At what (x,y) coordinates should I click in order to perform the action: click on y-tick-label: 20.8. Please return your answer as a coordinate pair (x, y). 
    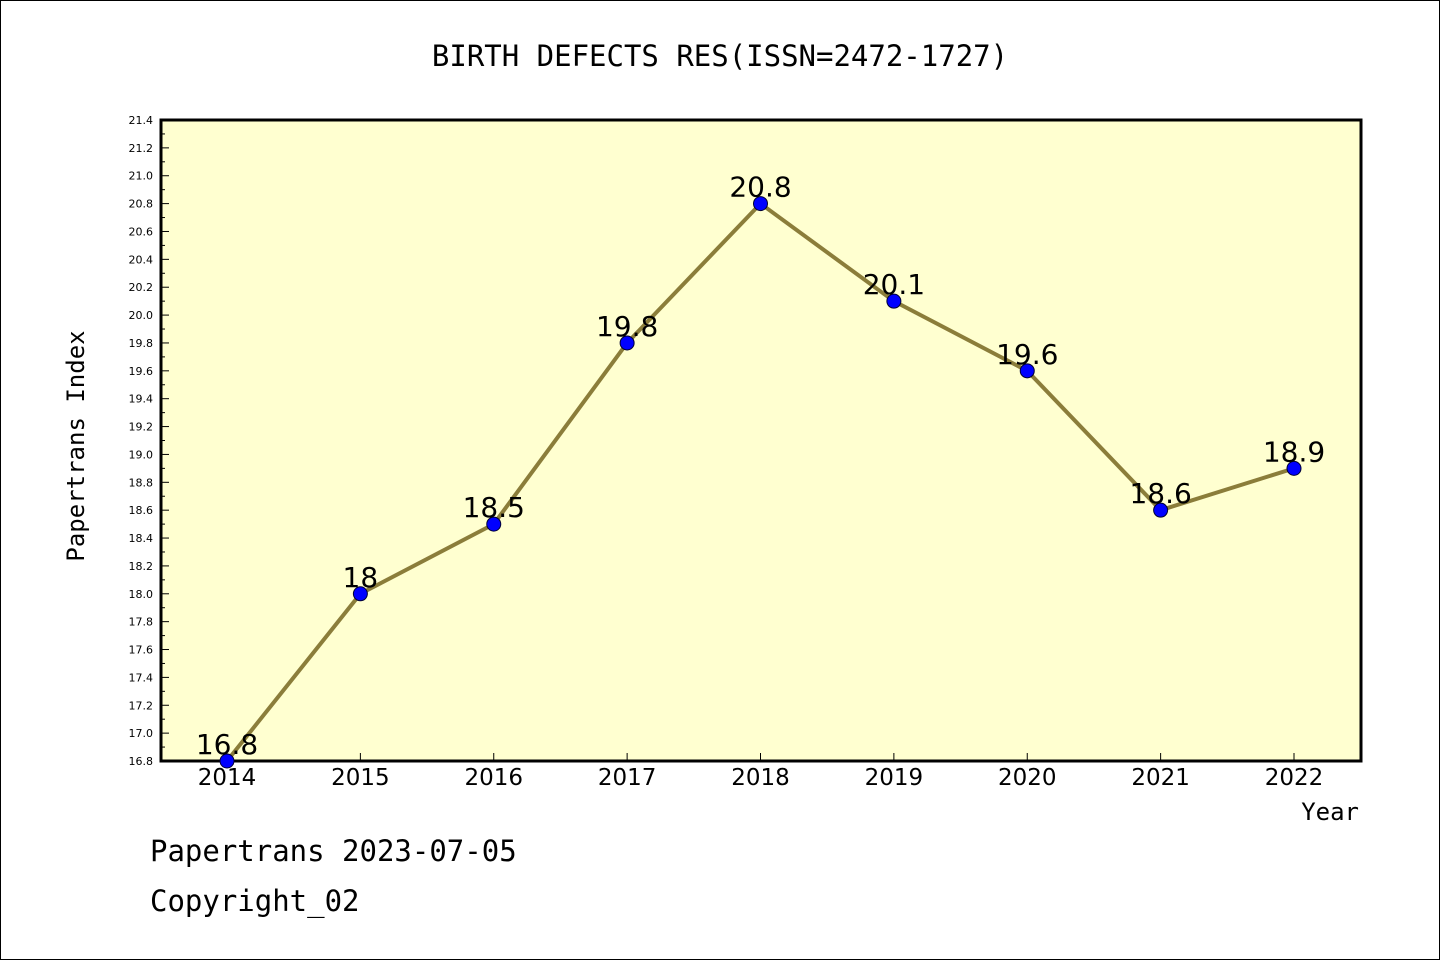
    Looking at the image, I should click on (141, 204).